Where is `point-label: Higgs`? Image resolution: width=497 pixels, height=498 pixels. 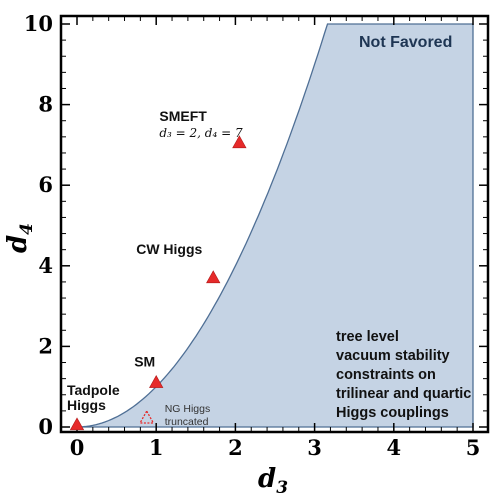
point-label: Higgs is located at coordinates (86, 405).